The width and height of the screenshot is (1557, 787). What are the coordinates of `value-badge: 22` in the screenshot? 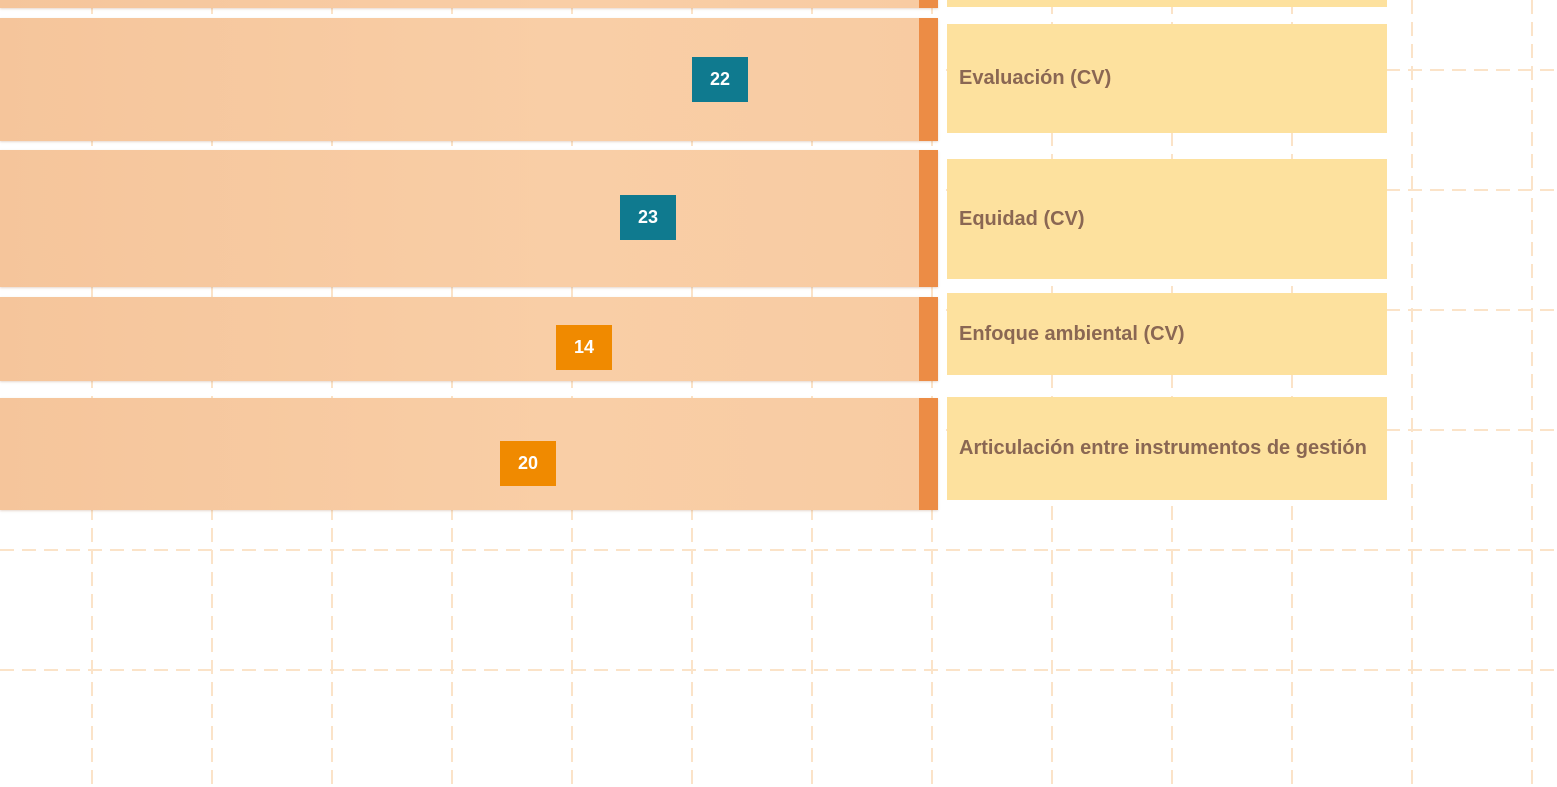 It's located at (720, 79).